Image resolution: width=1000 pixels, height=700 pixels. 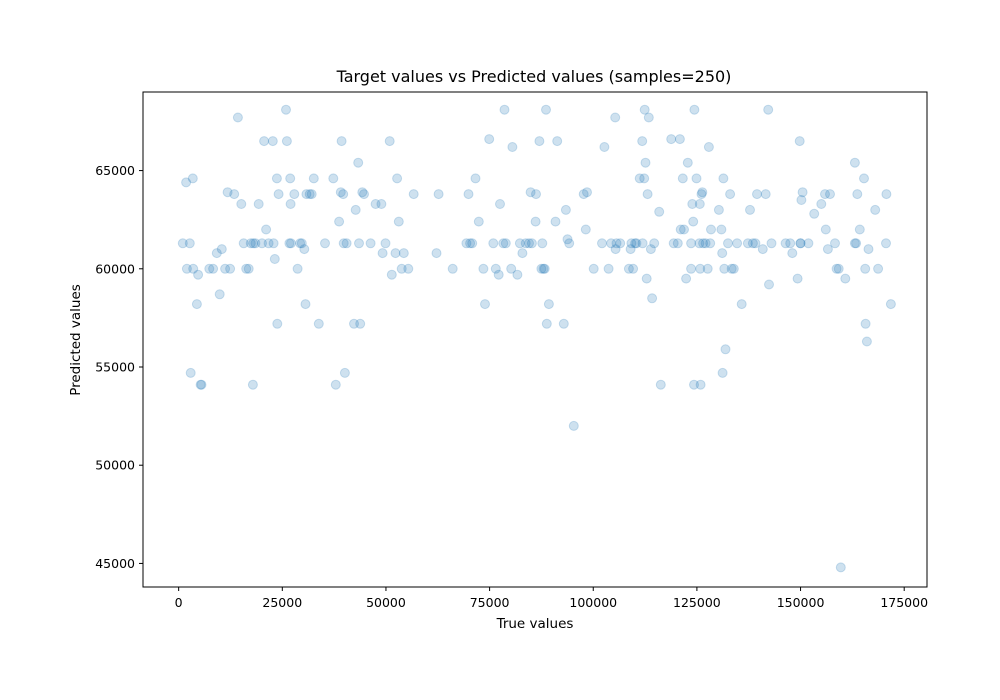 I want to click on x-tick-label: 75000, so click(x=490, y=602).